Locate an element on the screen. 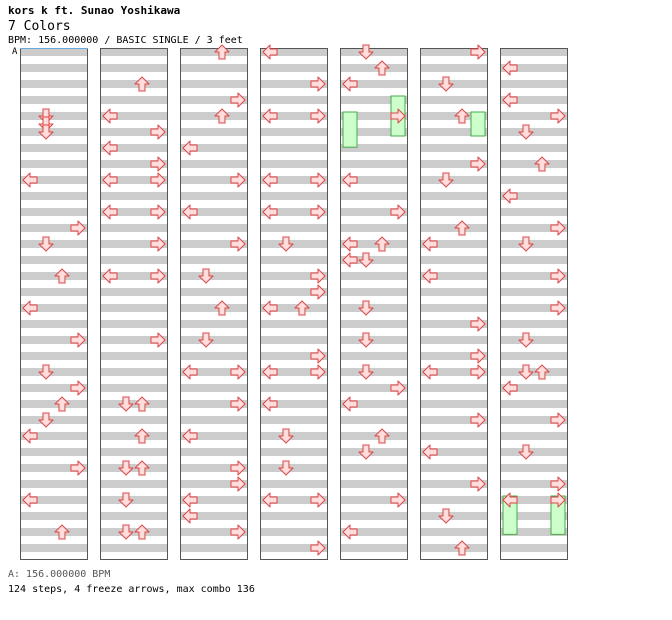 The height and width of the screenshot is (620, 672). chart-info: BPM: 156.000000 / BASIC SINGLE / 3 feet is located at coordinates (125, 40).